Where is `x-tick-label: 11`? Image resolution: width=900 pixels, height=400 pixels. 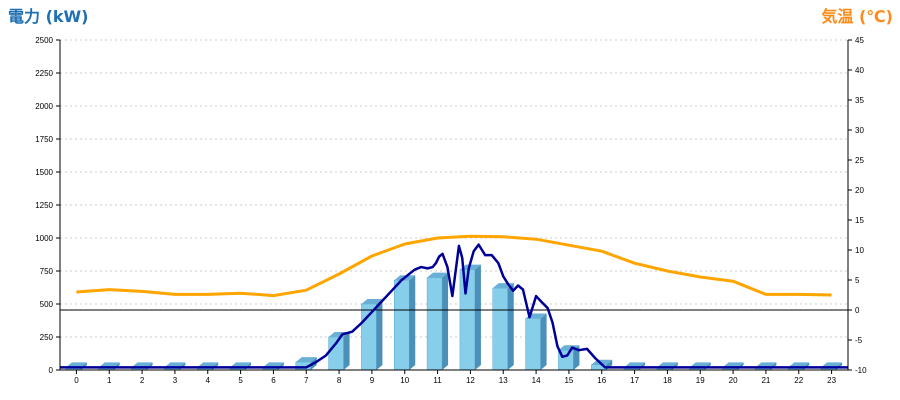
x-tick-label: 11 is located at coordinates (437, 380).